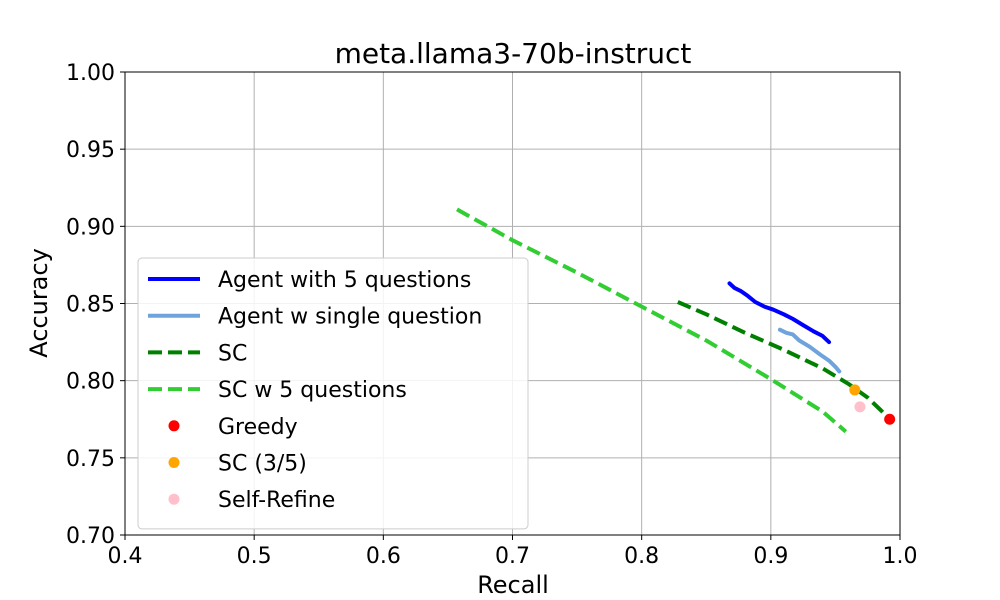 This screenshot has height=600, width=1000. Describe the element at coordinates (779, 313) in the screenshot. I see `series-line-agent-with-5-questions` at that location.